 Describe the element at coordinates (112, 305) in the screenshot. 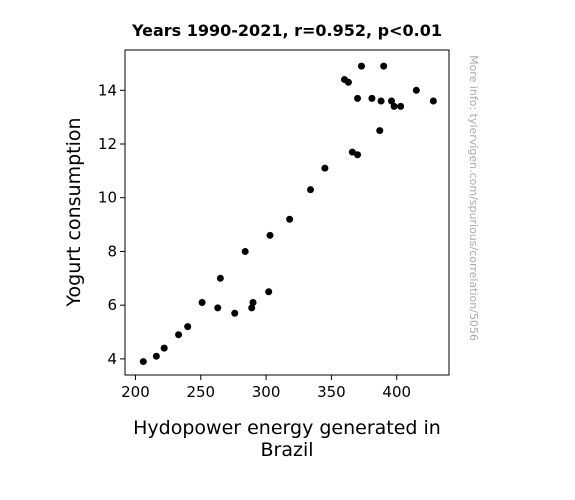

I see `y-tick-label-6: 6` at that location.